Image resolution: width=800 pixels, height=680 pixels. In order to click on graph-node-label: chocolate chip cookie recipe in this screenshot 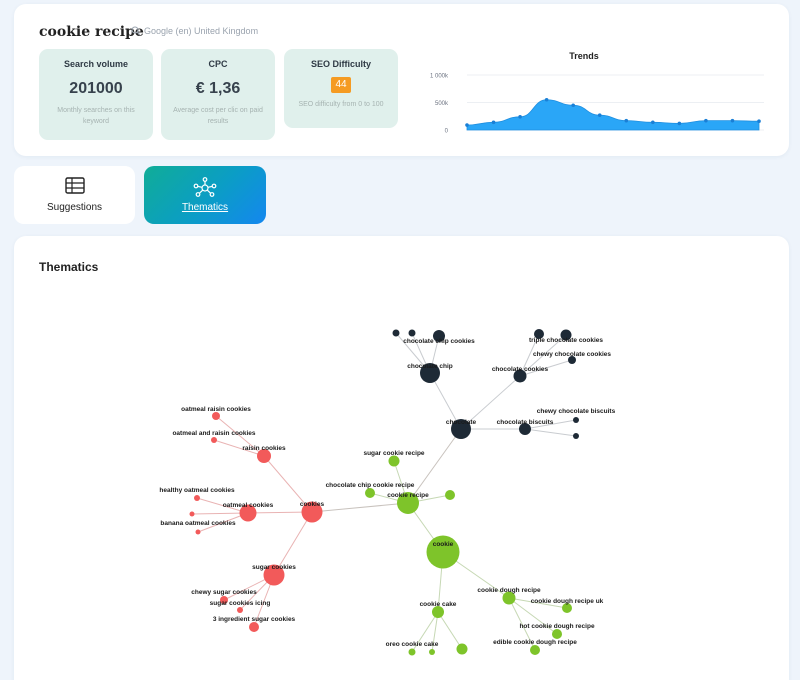, I will do `click(370, 485)`.